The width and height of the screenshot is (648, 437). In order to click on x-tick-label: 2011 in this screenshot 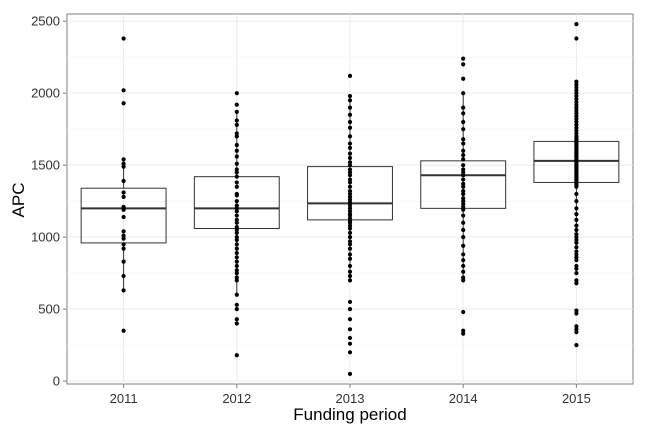, I will do `click(124, 398)`.